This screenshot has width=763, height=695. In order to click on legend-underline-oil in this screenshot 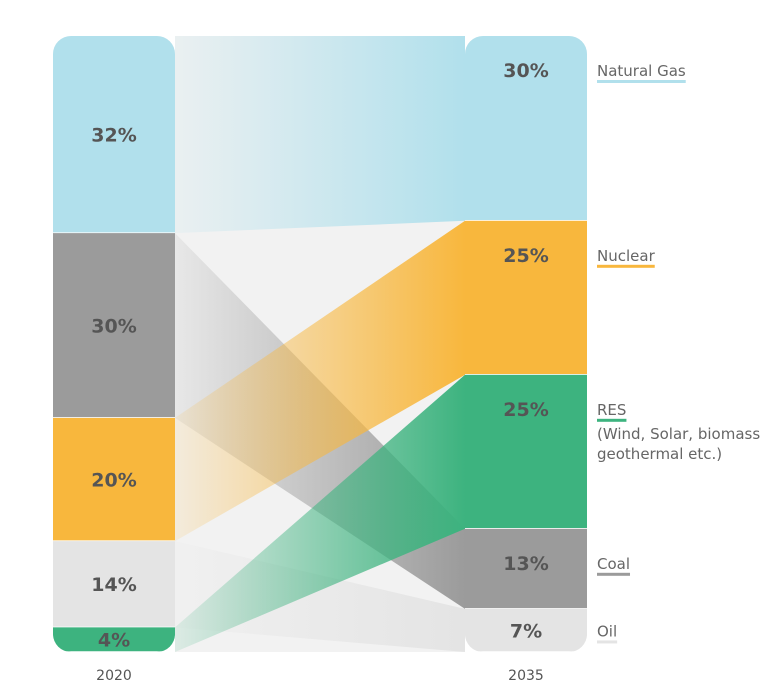, I will do `click(607, 642)`.